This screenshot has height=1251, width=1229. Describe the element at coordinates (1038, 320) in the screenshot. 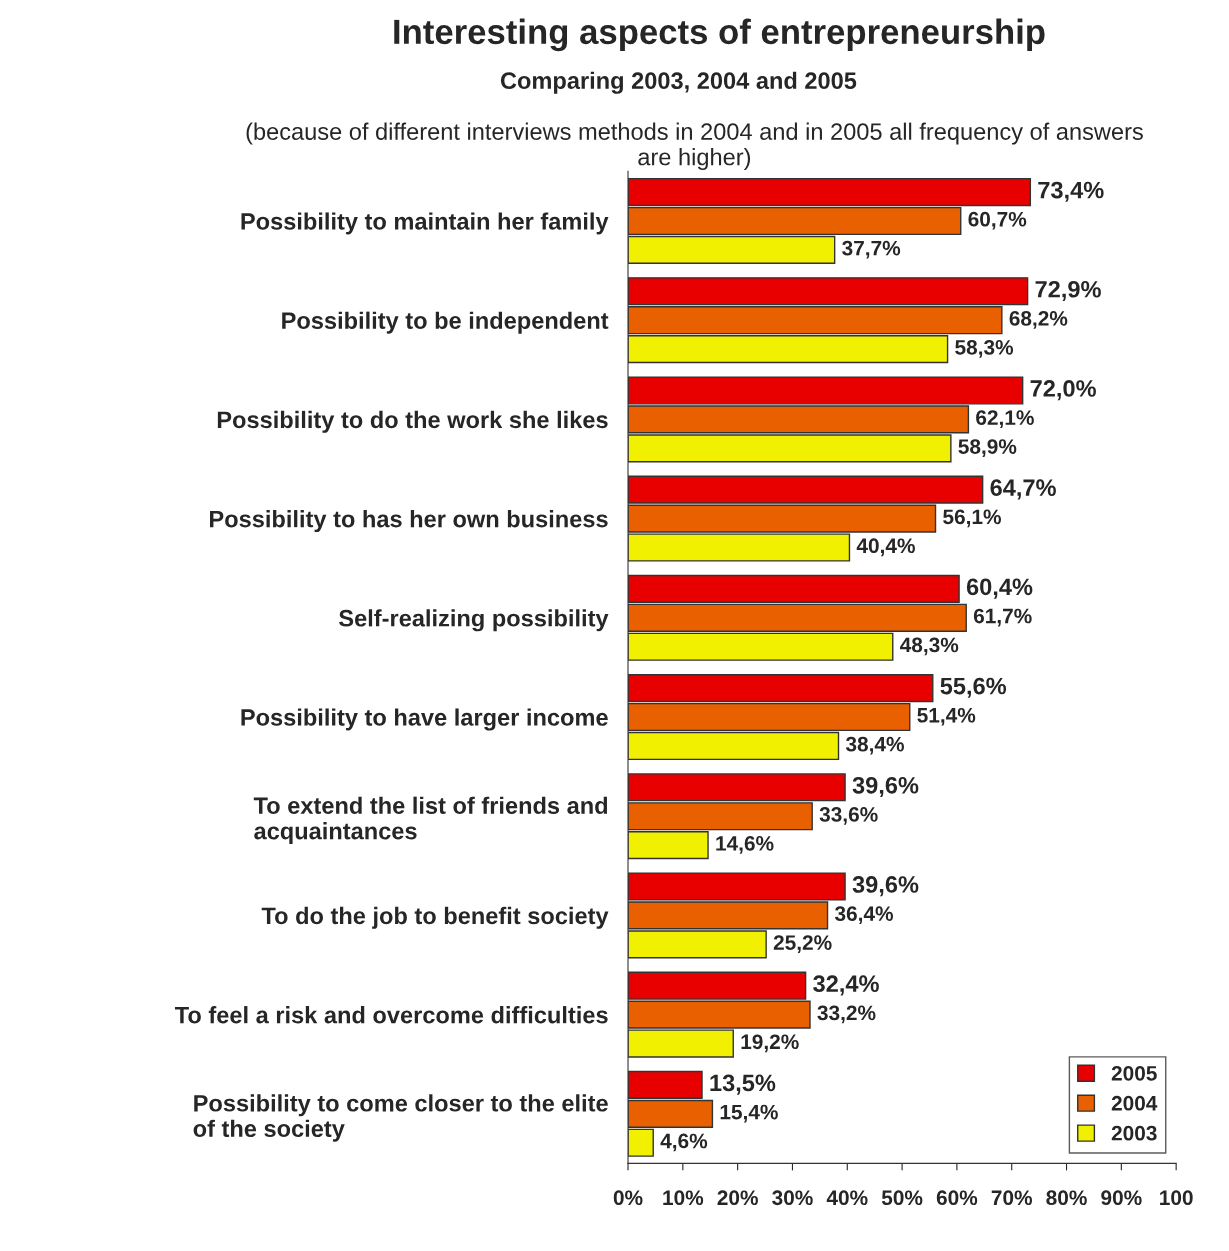

I see `data-label: 68,2%` at that location.